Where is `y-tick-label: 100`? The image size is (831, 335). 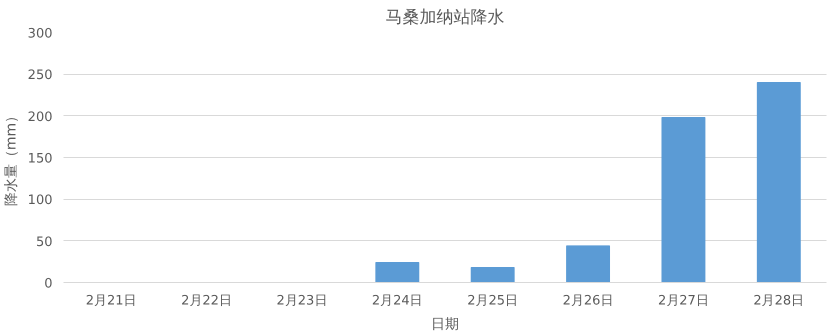 y-tick-label: 100 is located at coordinates (40, 200).